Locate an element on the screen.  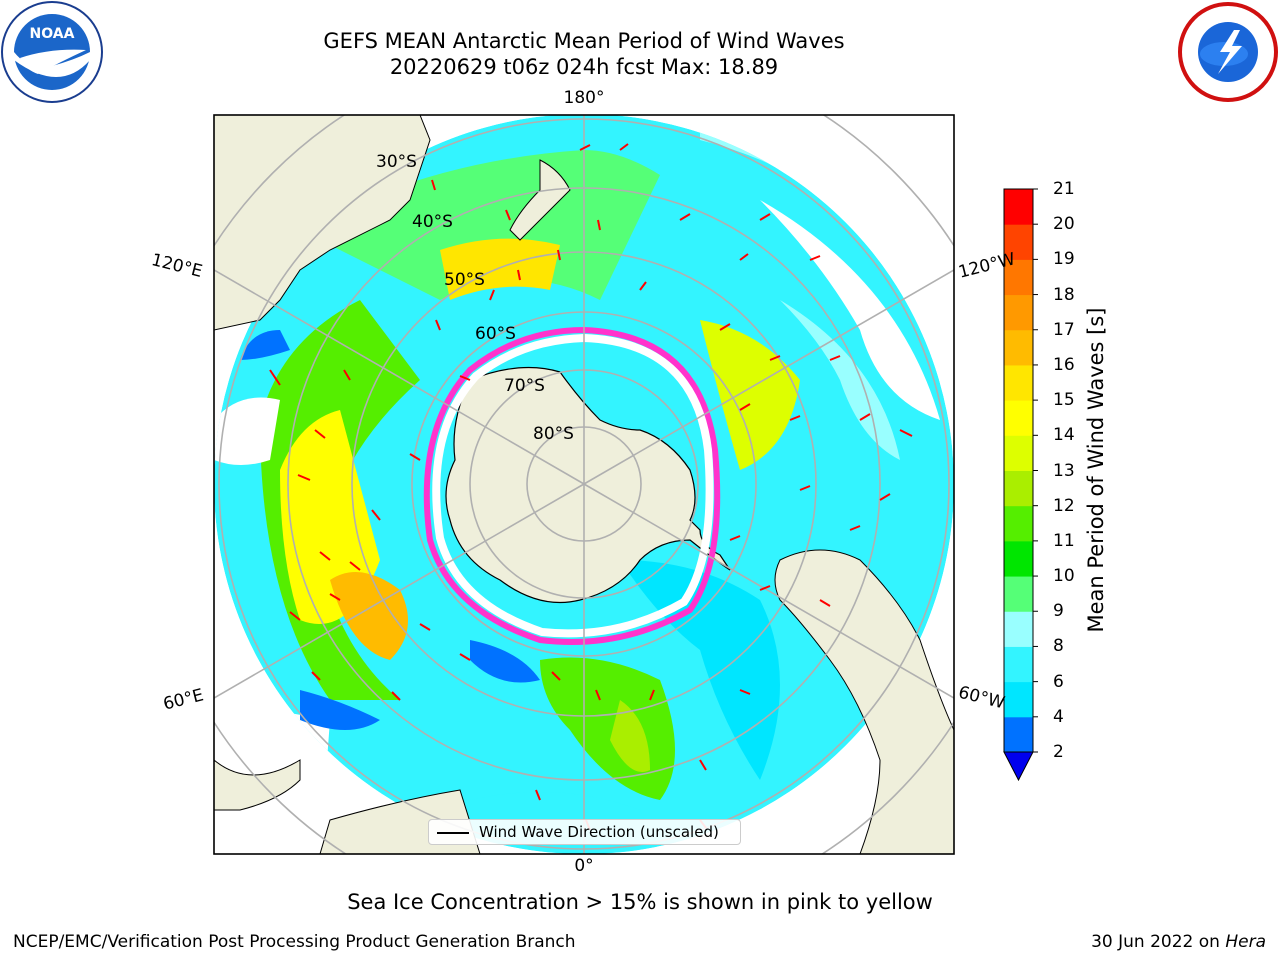
lon-label-0: 0° is located at coordinates (584, 866).